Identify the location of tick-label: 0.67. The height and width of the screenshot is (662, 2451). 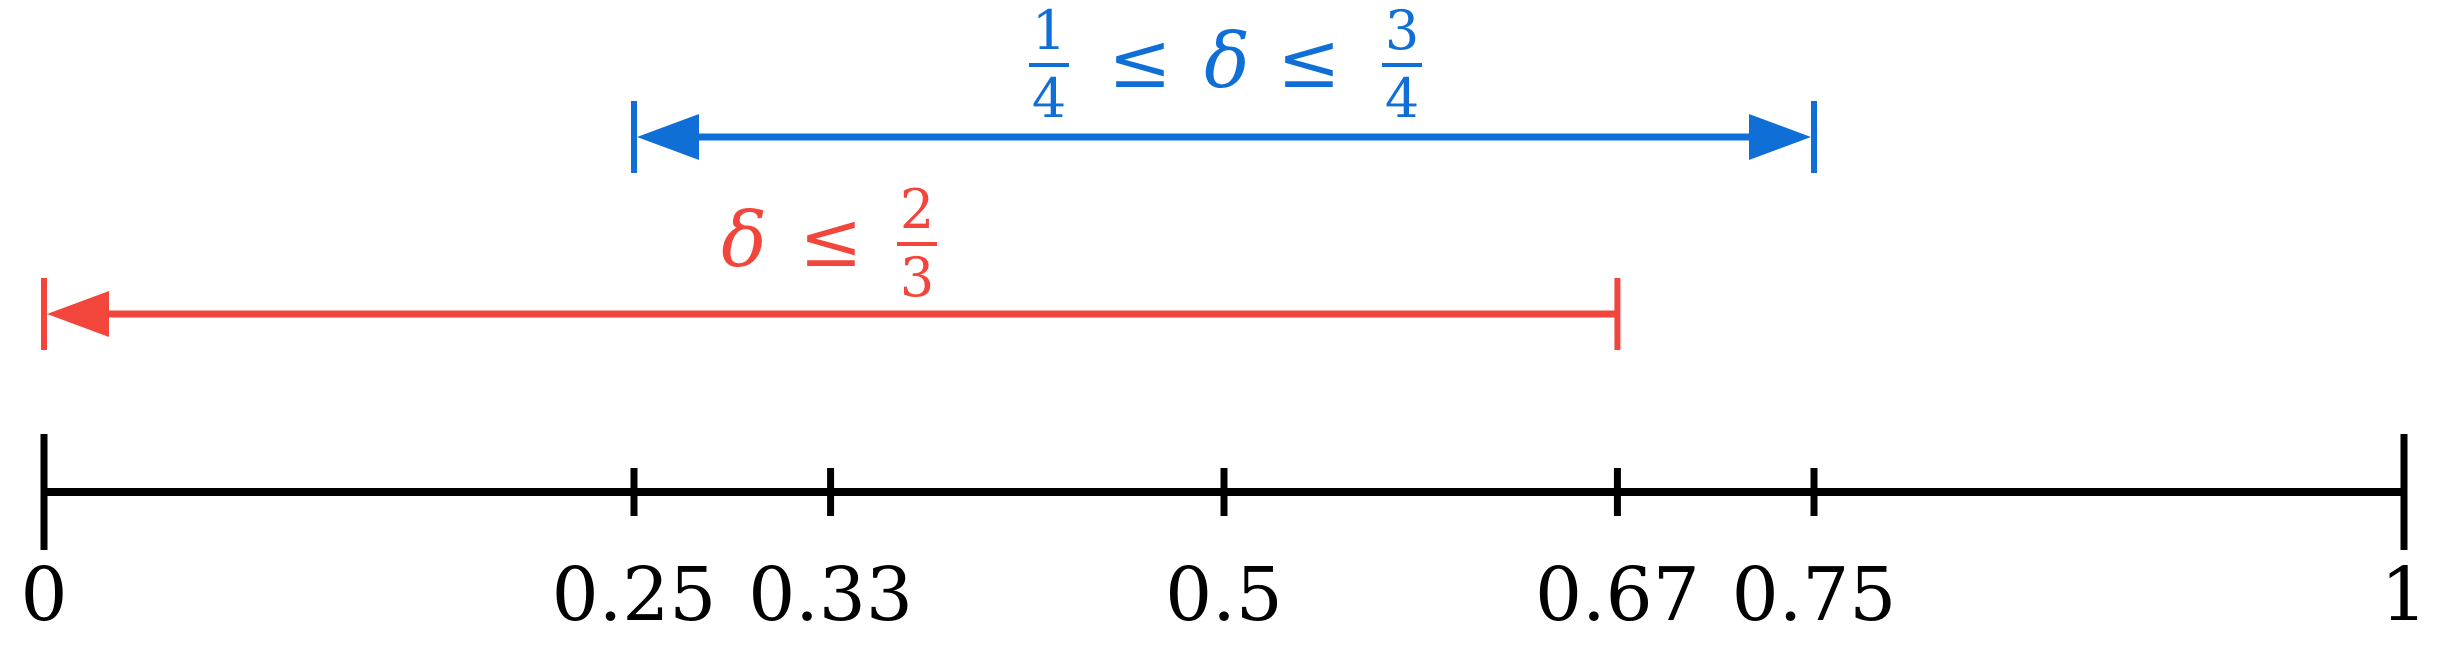
(1617, 595).